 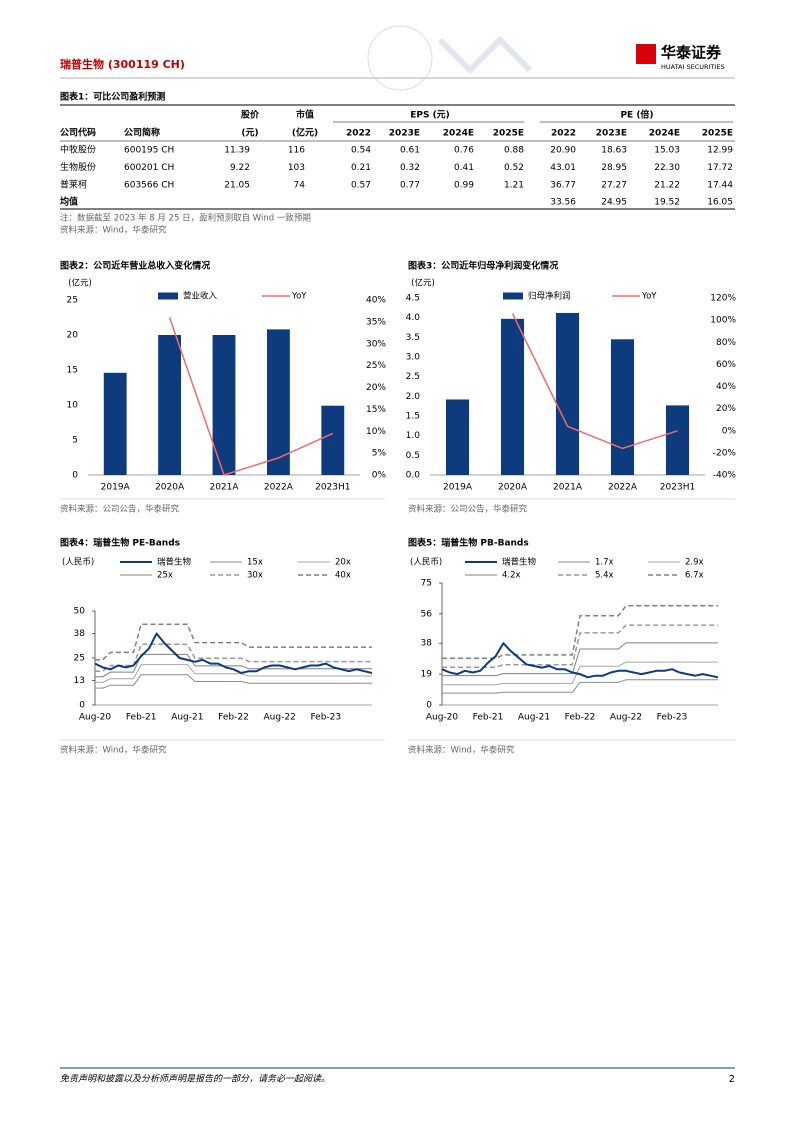 I want to click on table-cell: 0.41, so click(x=464, y=168).